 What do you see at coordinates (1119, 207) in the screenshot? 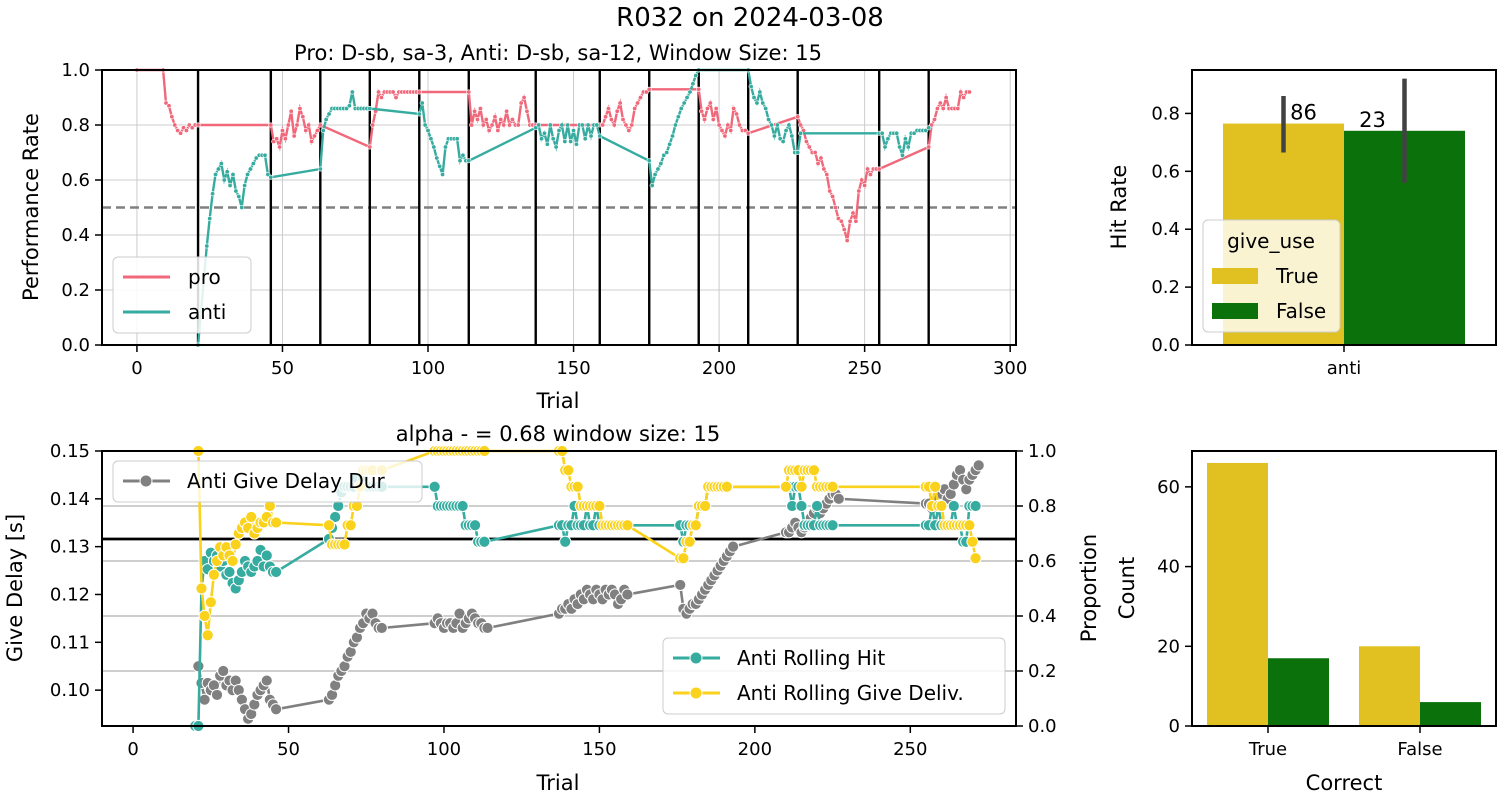
I see `hit-rate-y-axis-label: Hit Rate` at bounding box center [1119, 207].